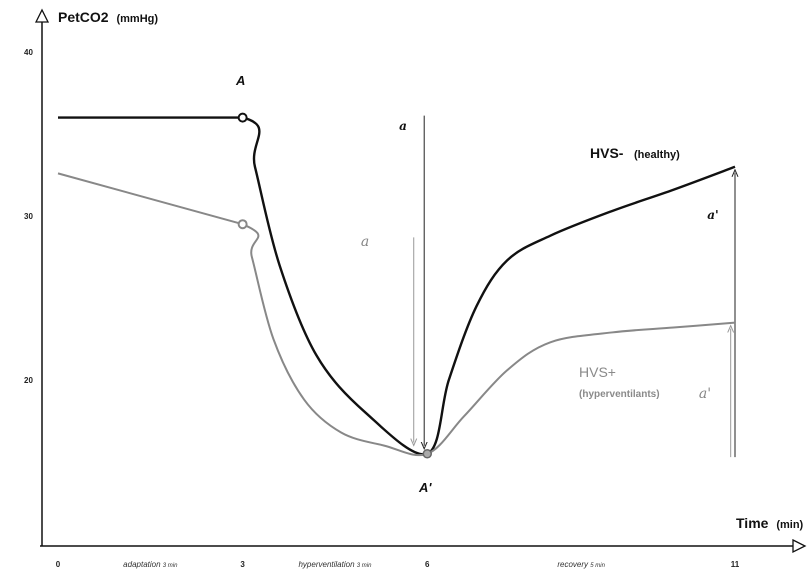  Describe the element at coordinates (735, 564) in the screenshot. I see `x-tick-label-11: 11` at that location.